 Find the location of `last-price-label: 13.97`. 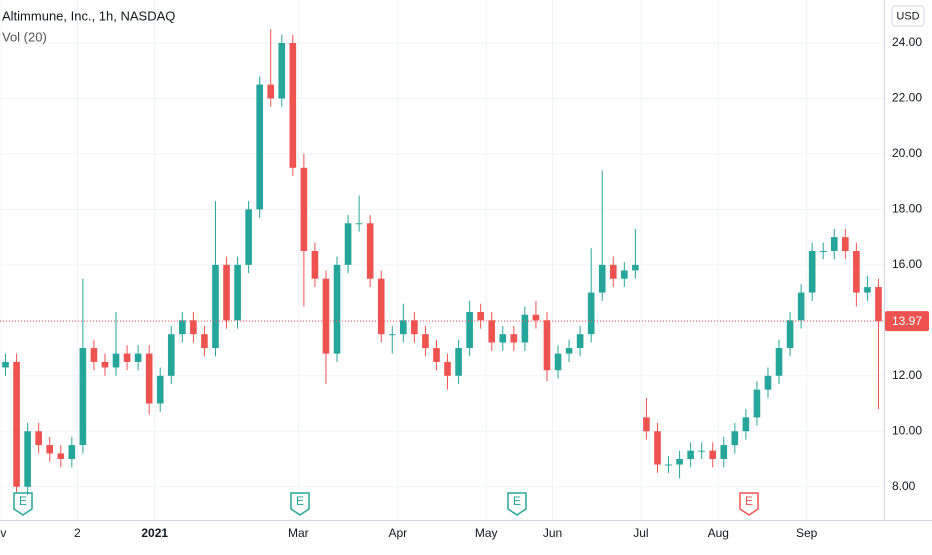

last-price-label: 13.97 is located at coordinates (907, 321).